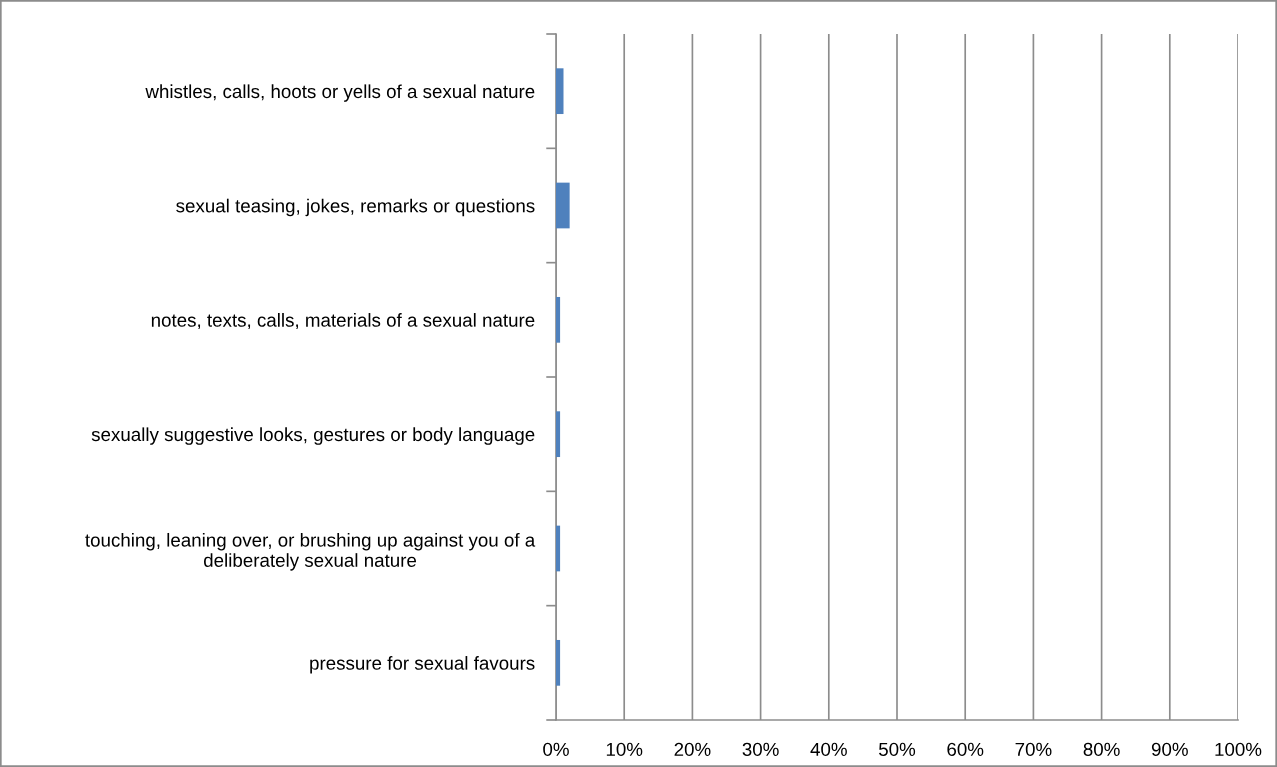 The image size is (1277, 767). I want to click on y-tick-label: sexual teasing, jokes, remarks or questions, so click(355, 207).